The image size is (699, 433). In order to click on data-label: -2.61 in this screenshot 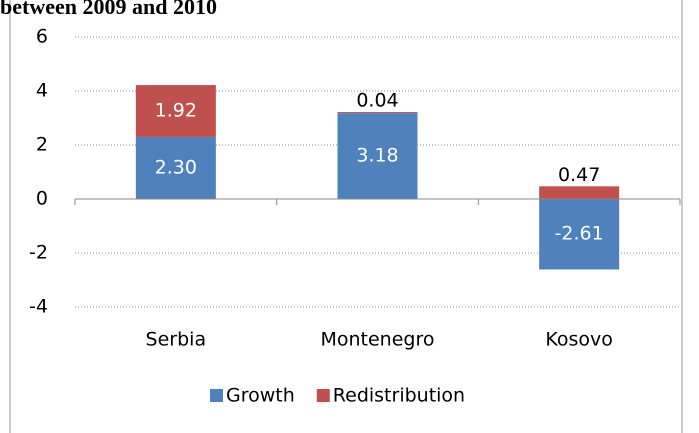, I will do `click(579, 234)`.